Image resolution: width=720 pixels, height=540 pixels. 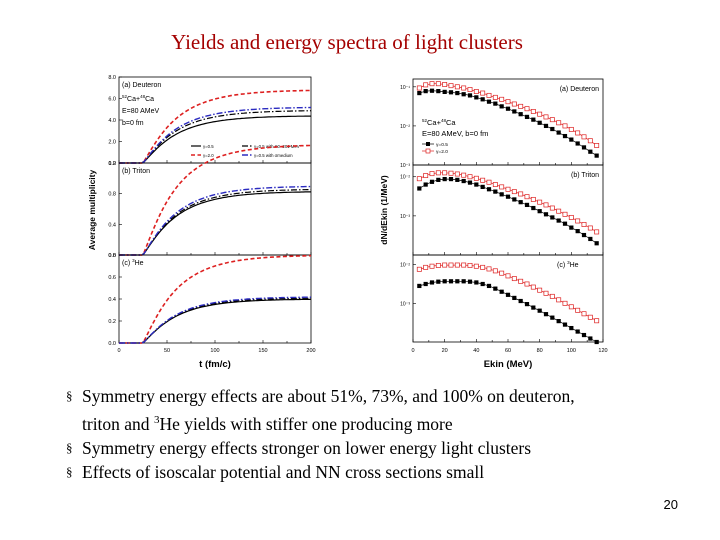 What do you see at coordinates (112, 225) in the screenshot?
I see `y-tick-label: 0.4` at bounding box center [112, 225].